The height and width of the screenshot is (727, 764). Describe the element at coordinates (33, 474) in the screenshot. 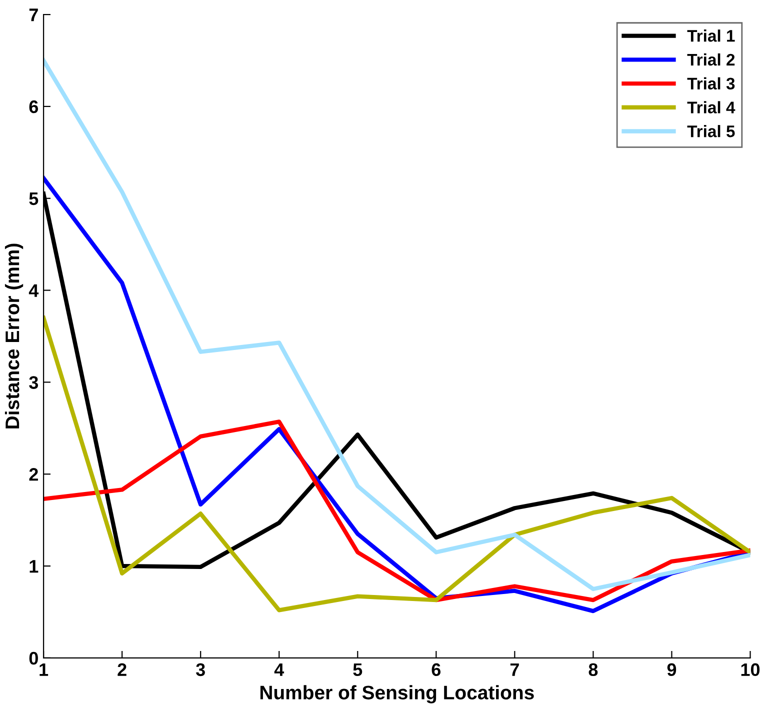

I see `y-tick-label: 2` at that location.